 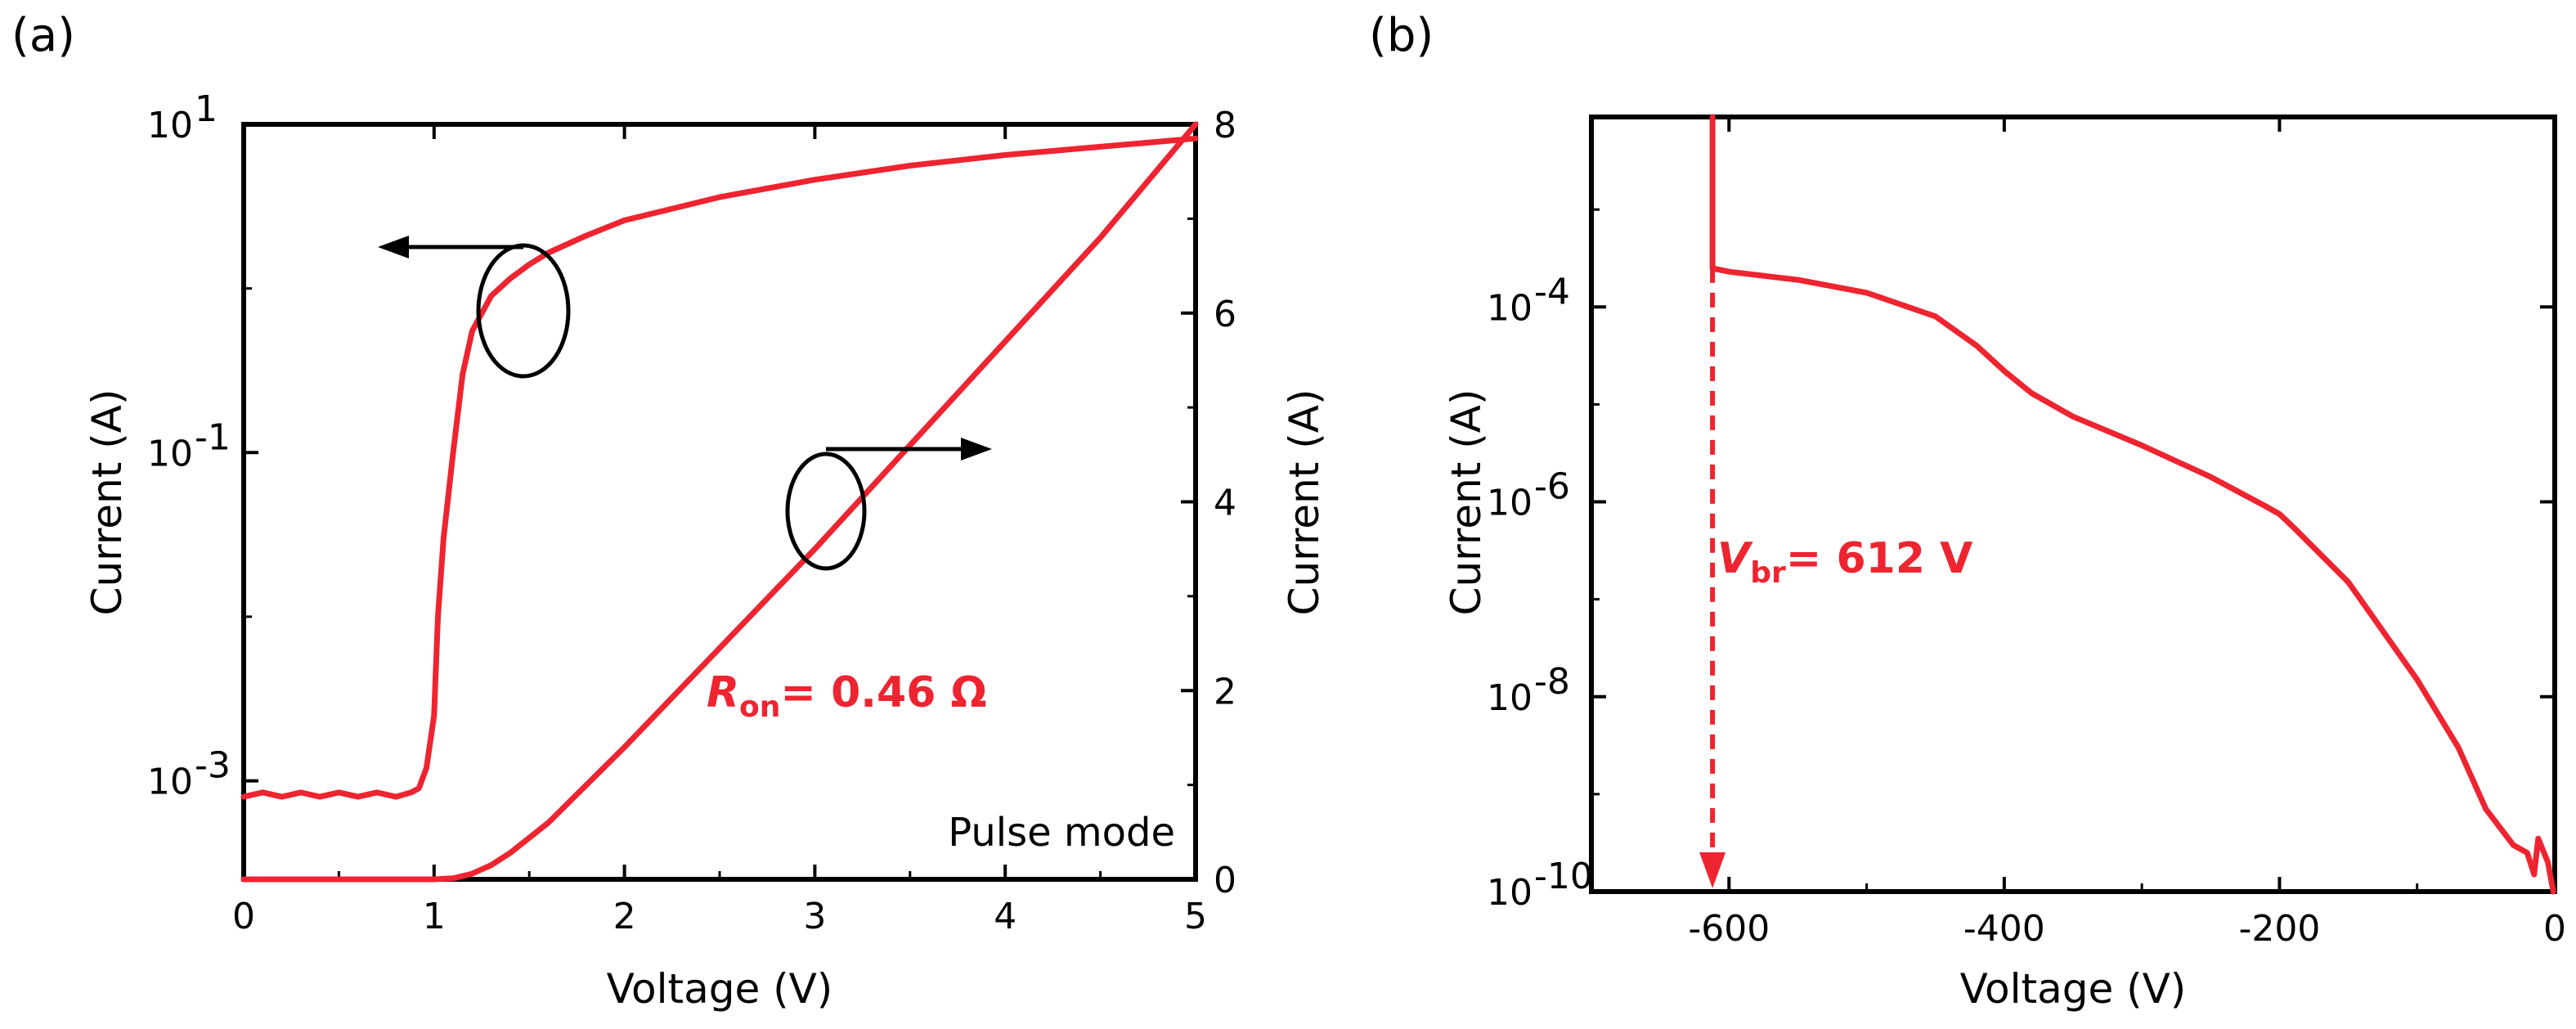 What do you see at coordinates (625, 916) in the screenshot?
I see `panel-a-x-tick-label: 2` at bounding box center [625, 916].